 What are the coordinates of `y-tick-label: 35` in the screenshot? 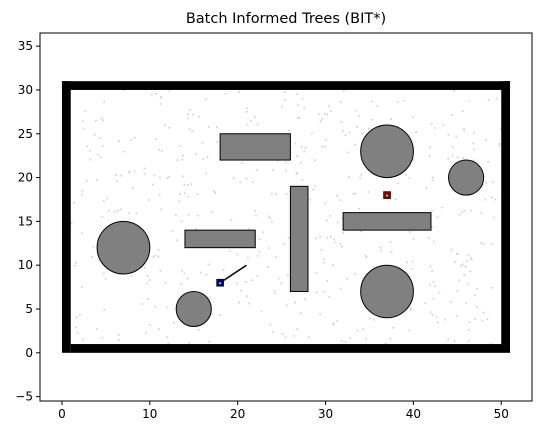 It's located at (25, 46).